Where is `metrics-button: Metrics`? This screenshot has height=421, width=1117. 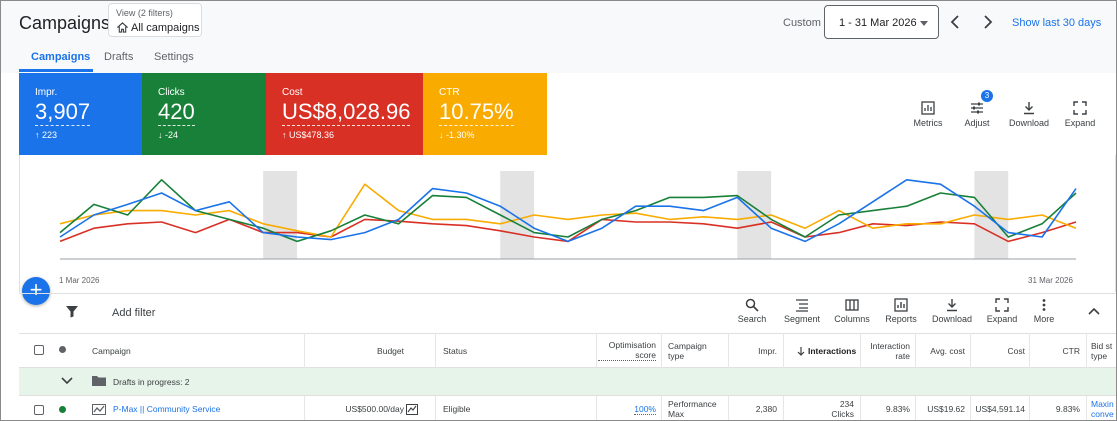 metrics-button: Metrics is located at coordinates (928, 114).